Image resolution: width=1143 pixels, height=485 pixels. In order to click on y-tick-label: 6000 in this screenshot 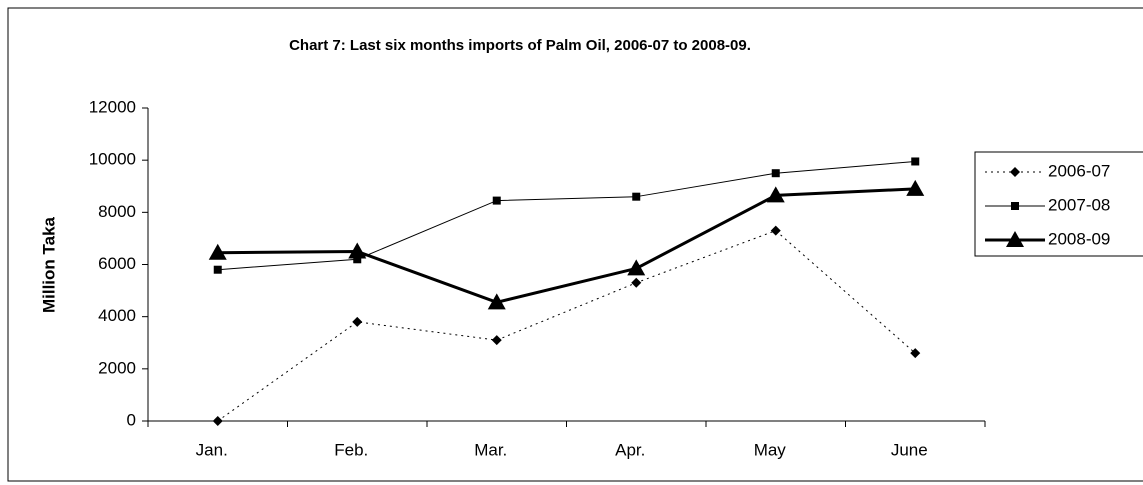, I will do `click(117, 263)`.